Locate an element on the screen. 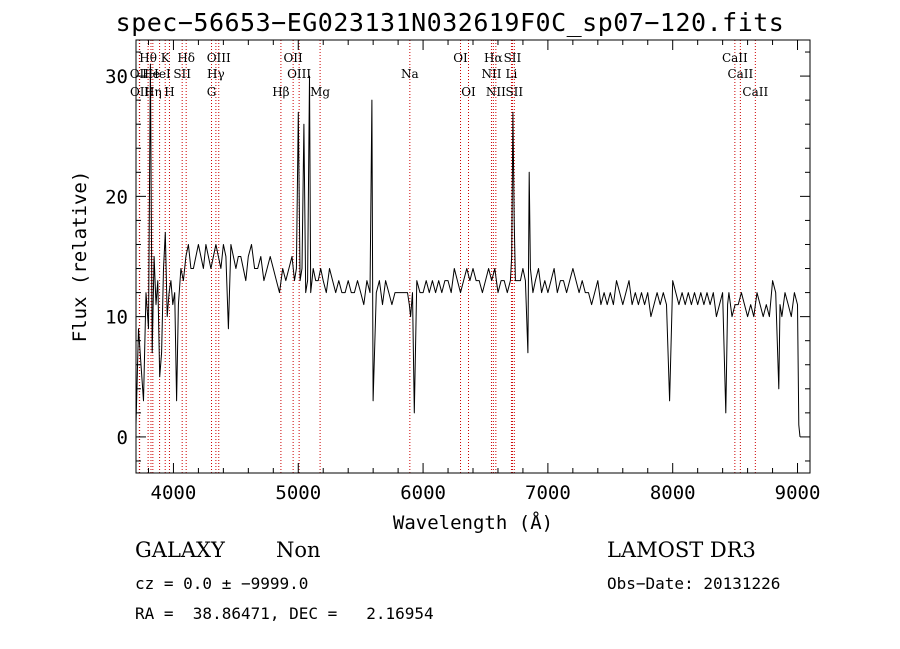 This screenshot has height=649, width=900. object-class: GALAXY is located at coordinates (180, 550).